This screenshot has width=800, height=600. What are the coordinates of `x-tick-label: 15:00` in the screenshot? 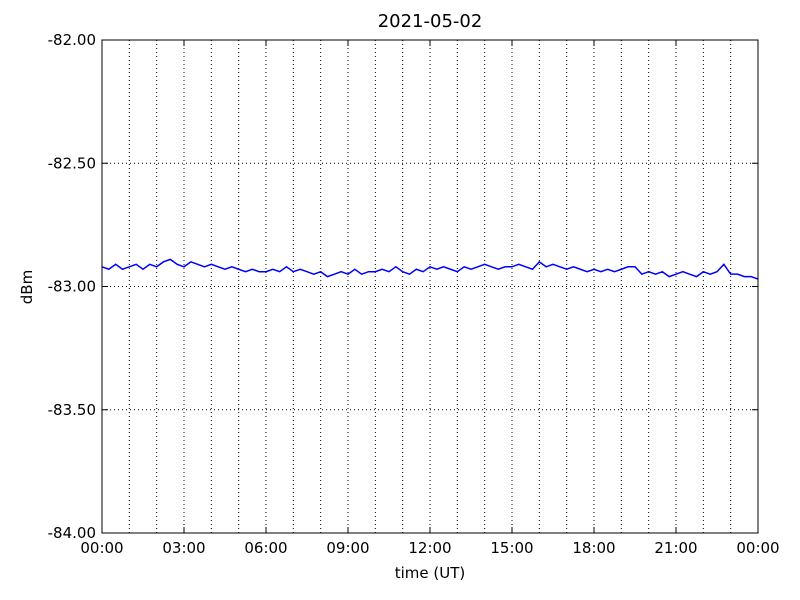 It's located at (511, 548).